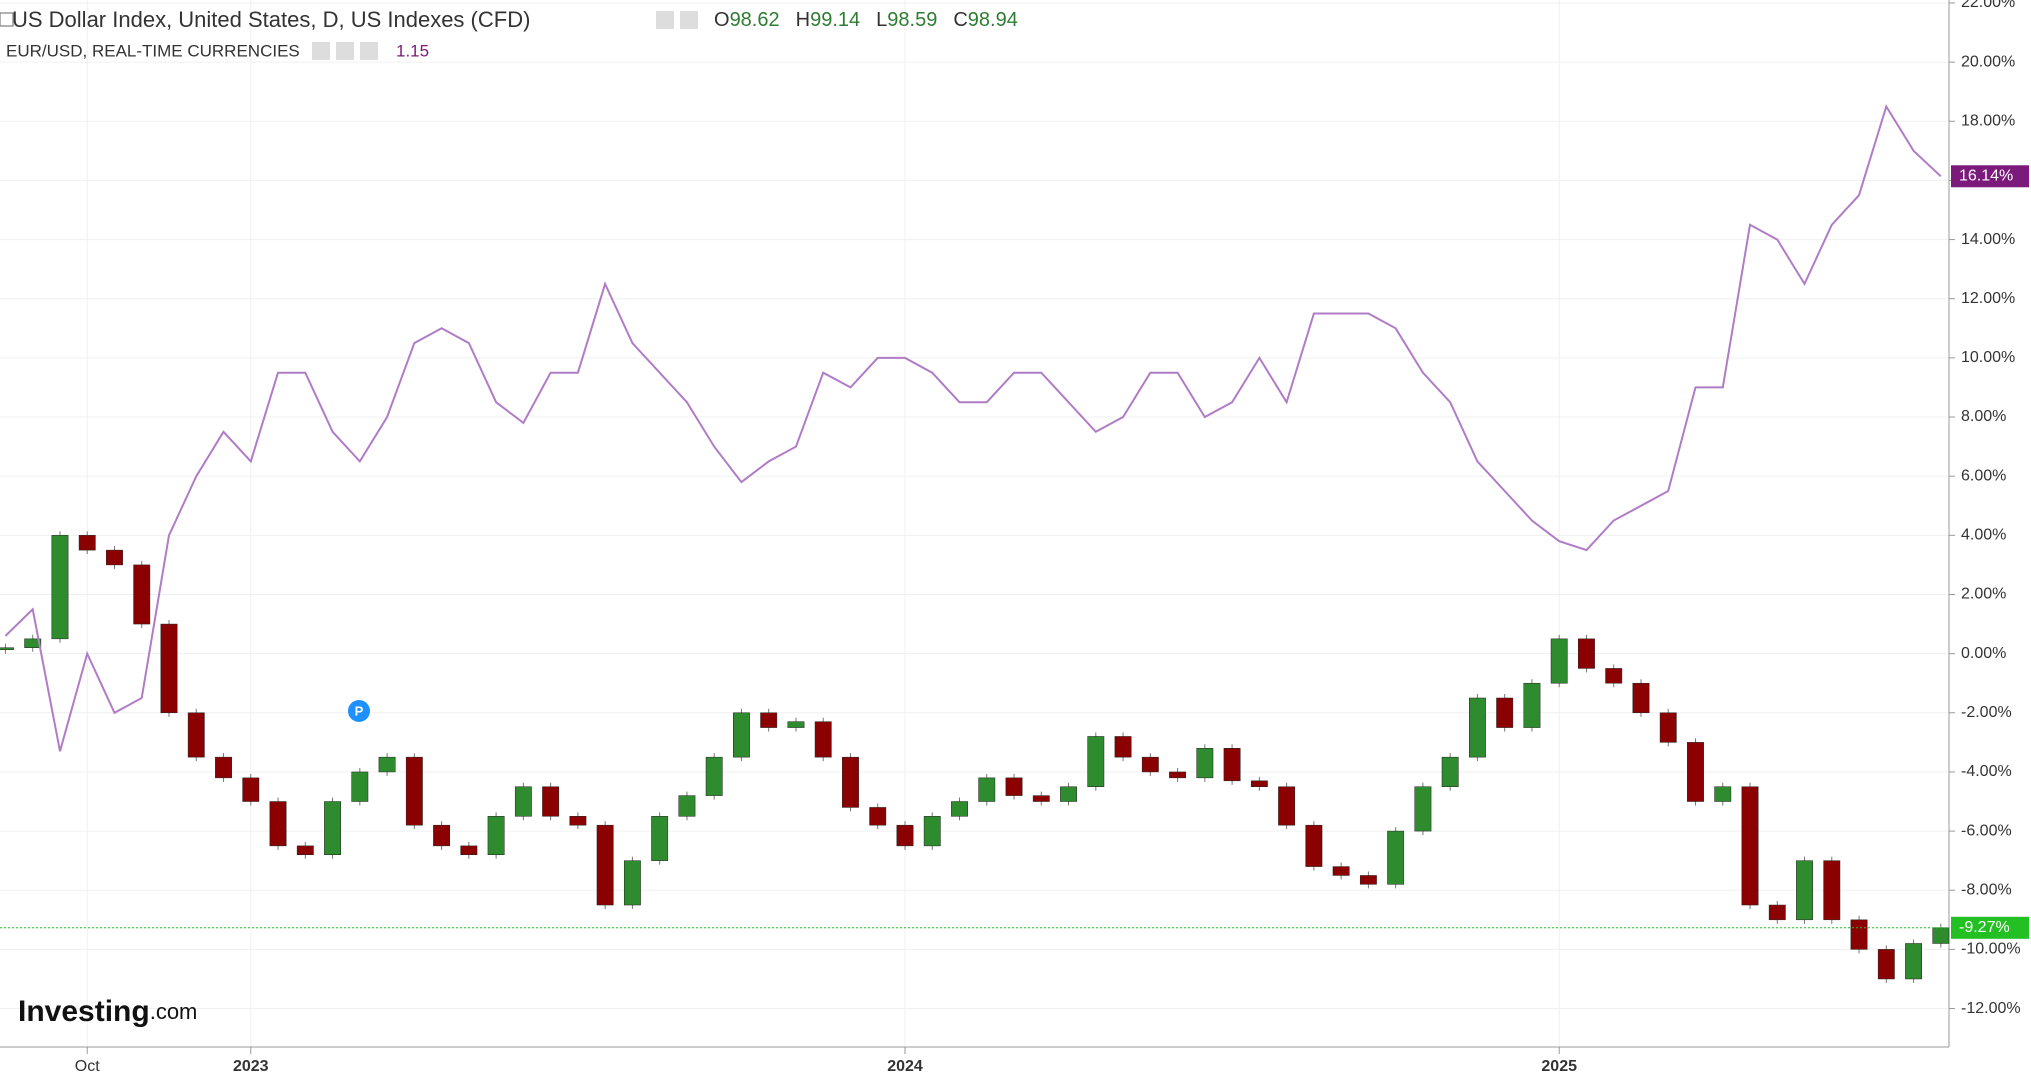  I want to click on last-value-label: -9.27%, so click(1984, 927).